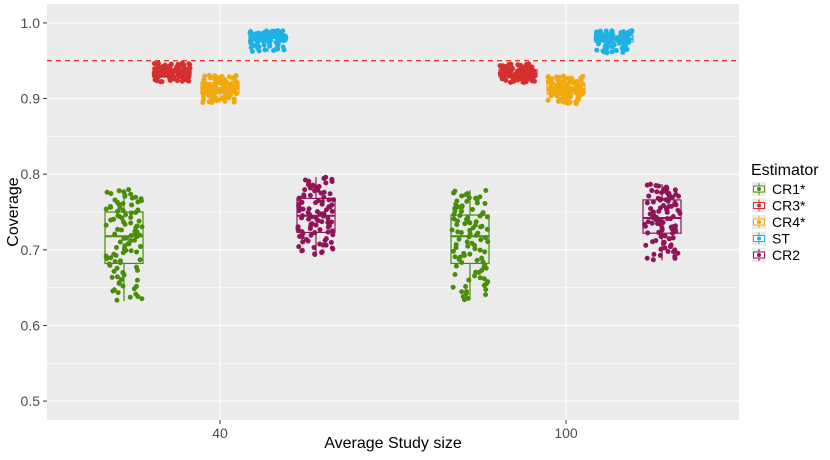  What do you see at coordinates (566, 433) in the screenshot?
I see `x-tick-label: 100` at bounding box center [566, 433].